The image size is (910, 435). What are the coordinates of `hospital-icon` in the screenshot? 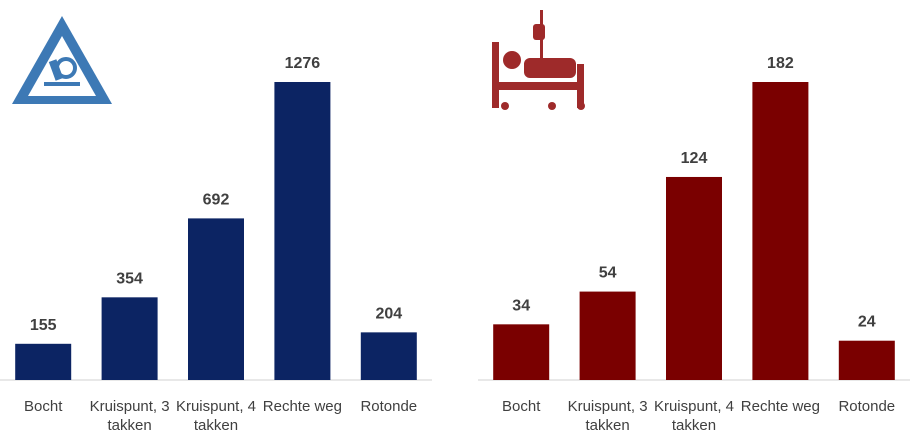 It's located at (538, 60).